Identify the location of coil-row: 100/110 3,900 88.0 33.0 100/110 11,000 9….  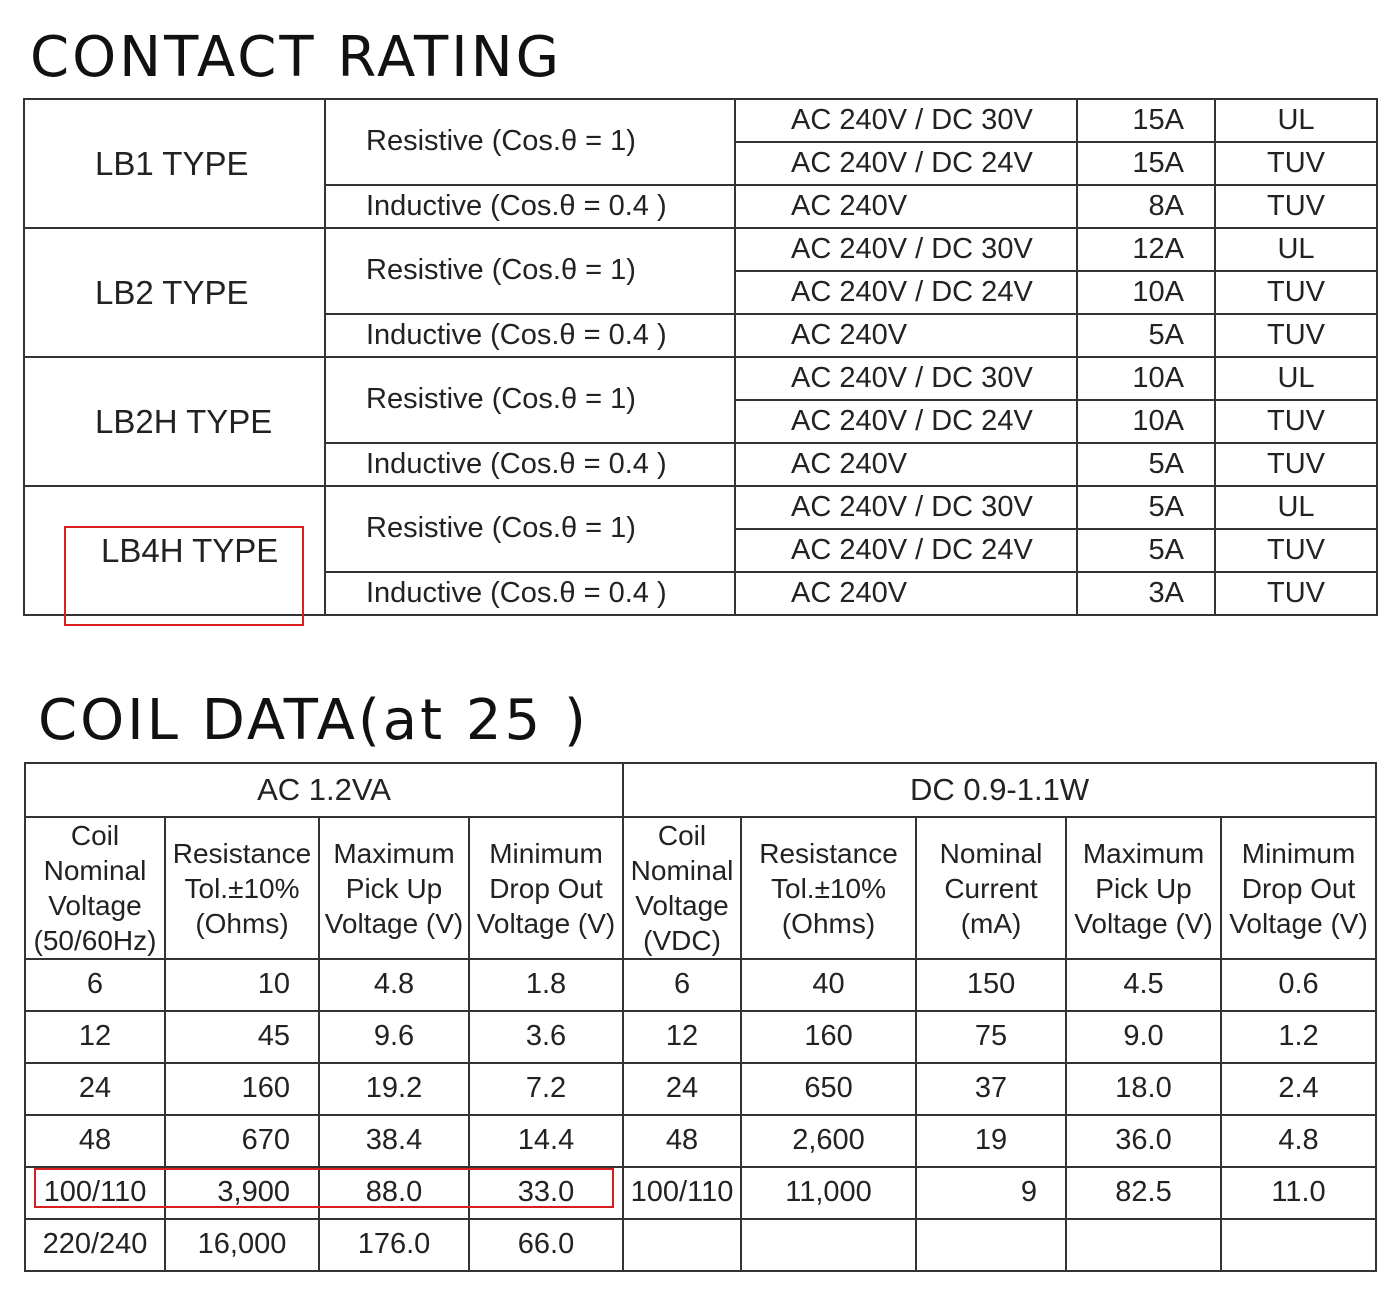
(701, 1193).